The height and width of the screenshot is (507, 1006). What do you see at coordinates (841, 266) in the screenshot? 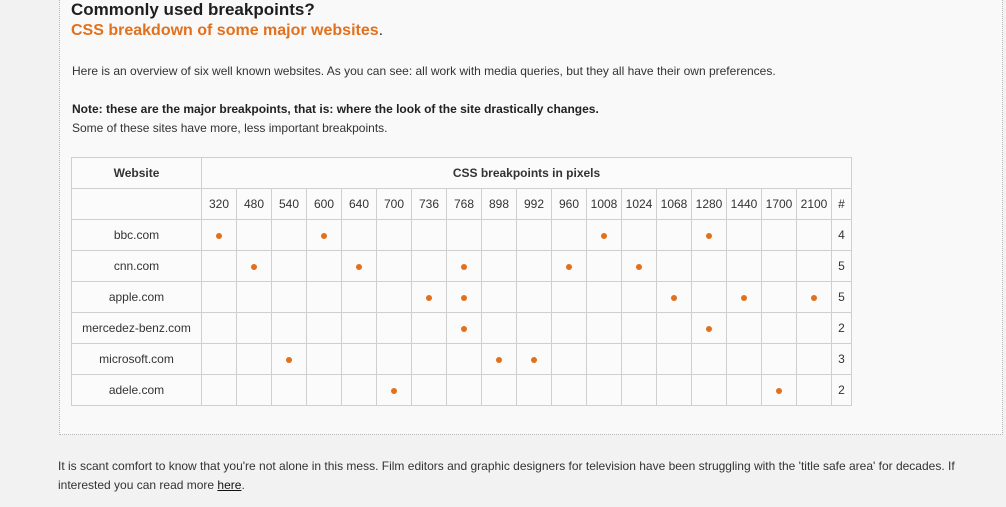
I see `count-cell: 5` at bounding box center [841, 266].